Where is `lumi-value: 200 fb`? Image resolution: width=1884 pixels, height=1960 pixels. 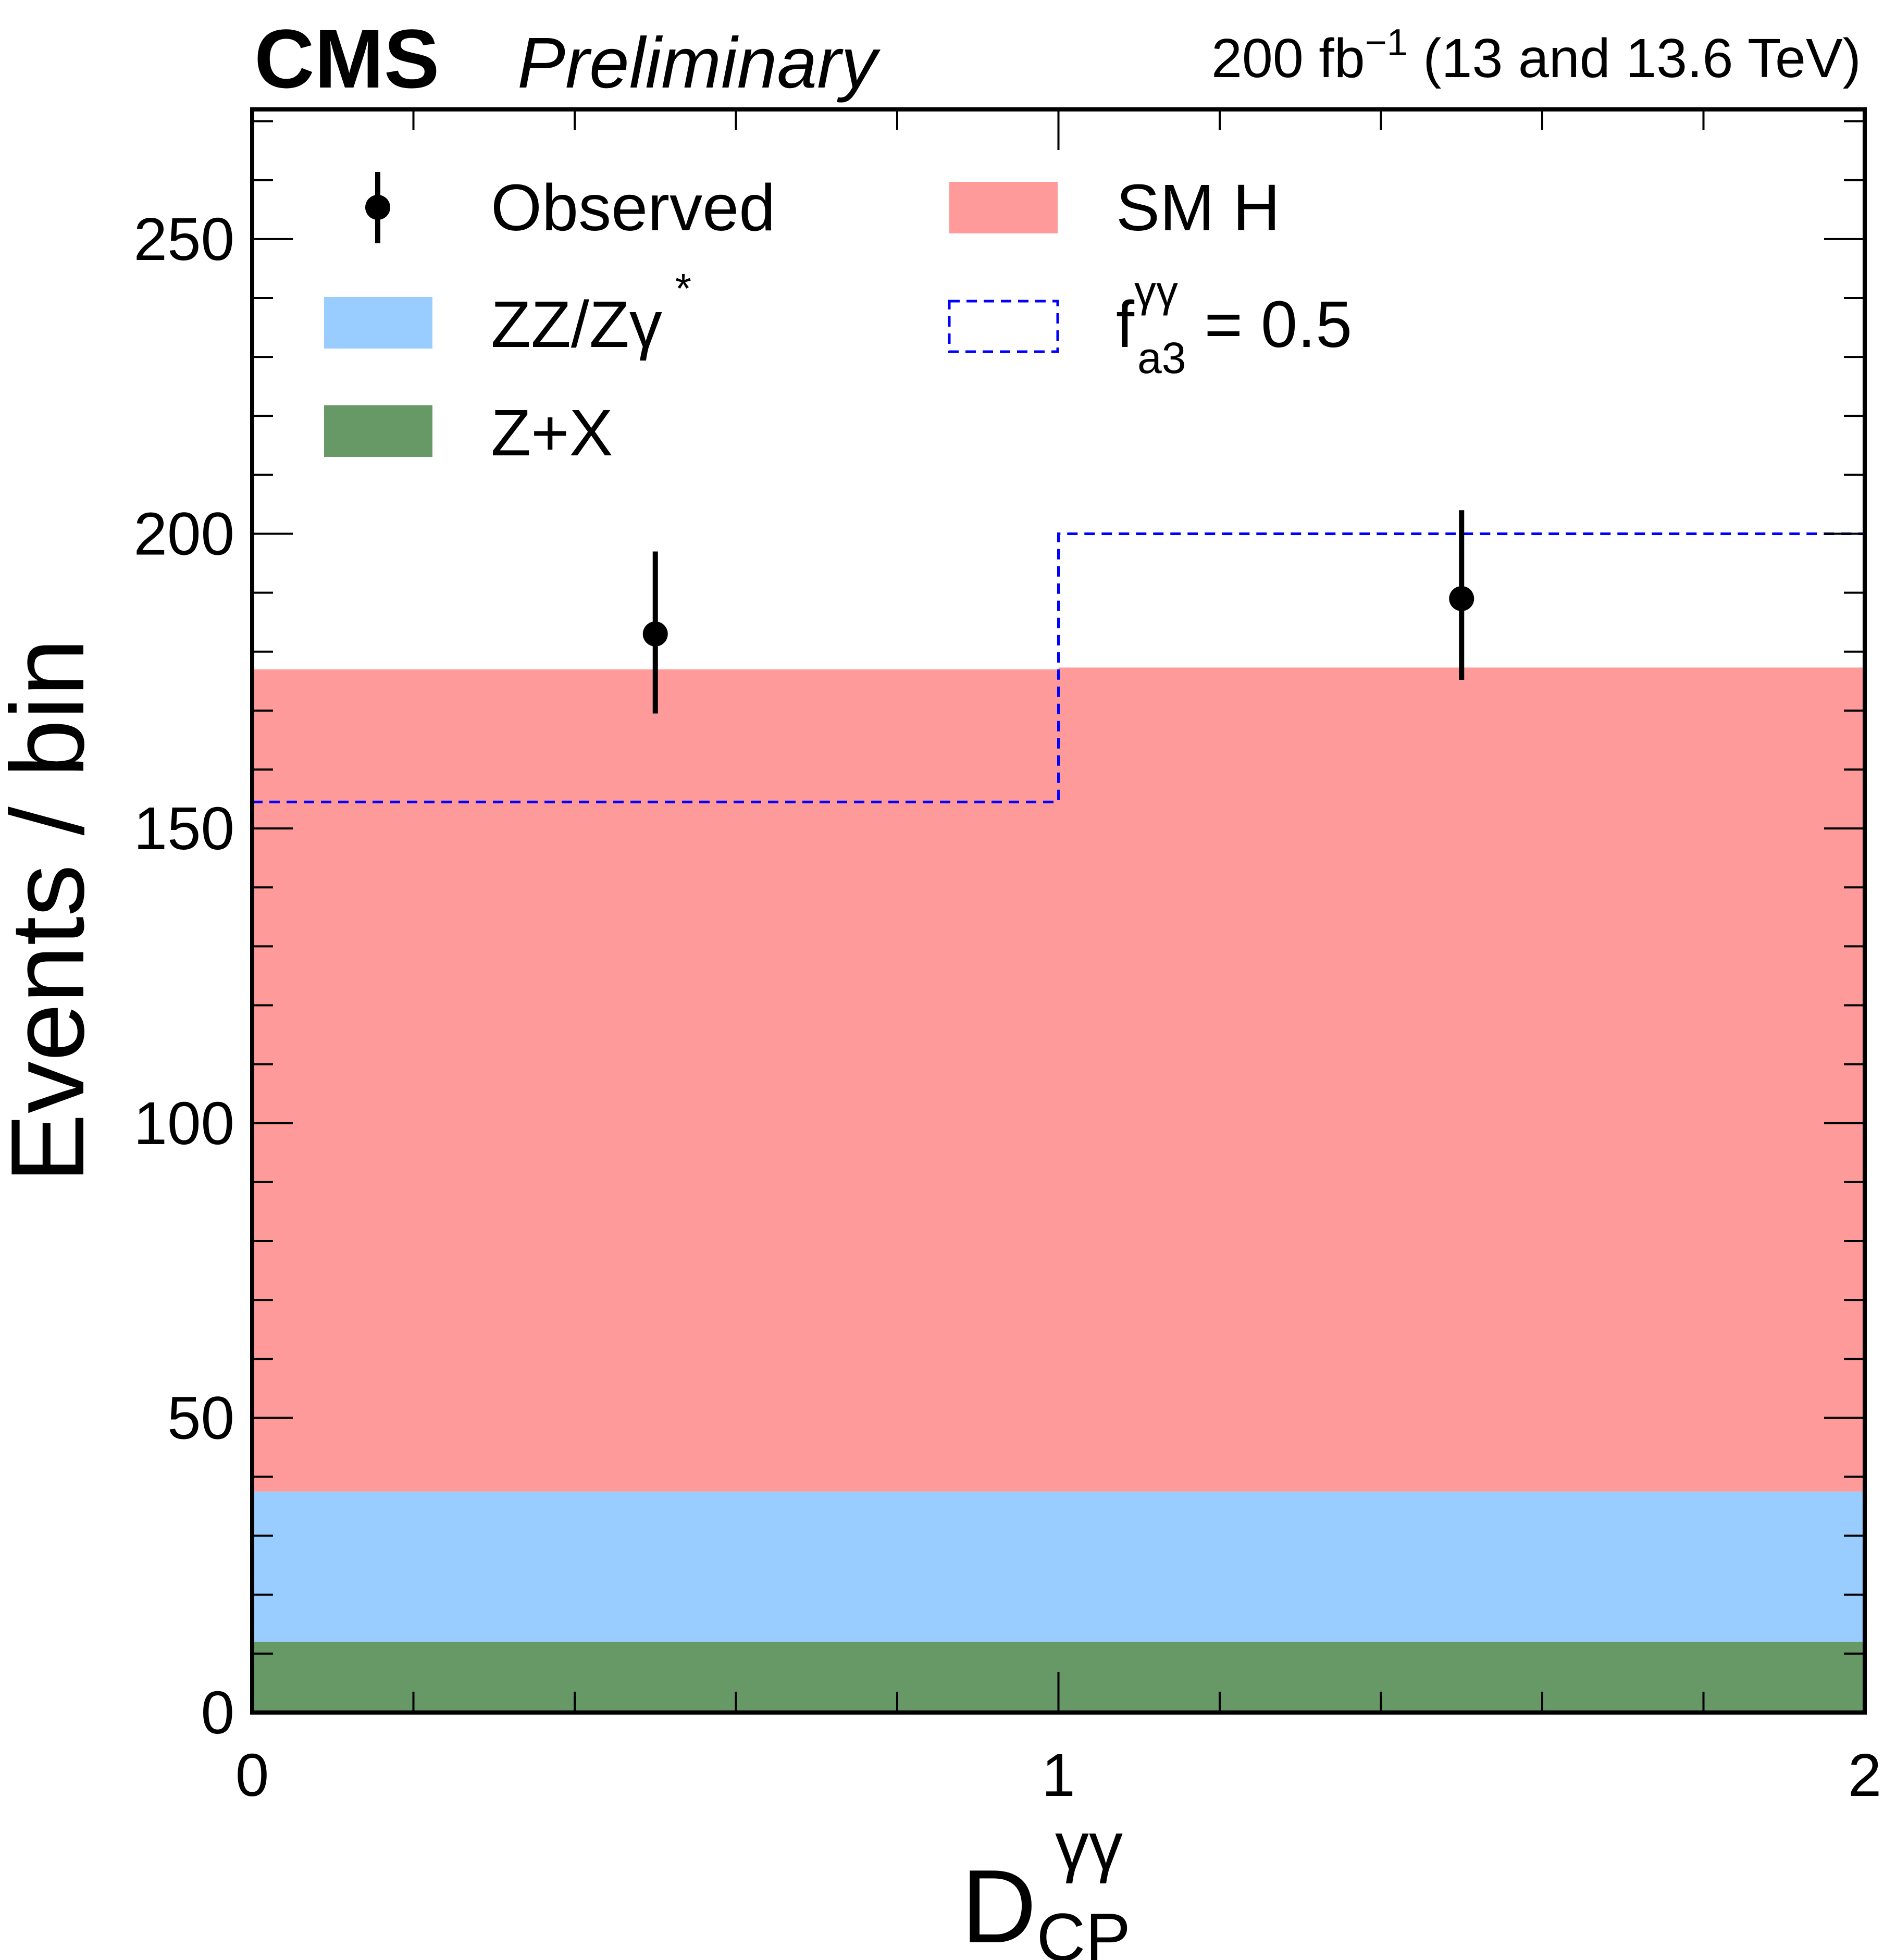
lumi-value: 200 fb is located at coordinates (1288, 59).